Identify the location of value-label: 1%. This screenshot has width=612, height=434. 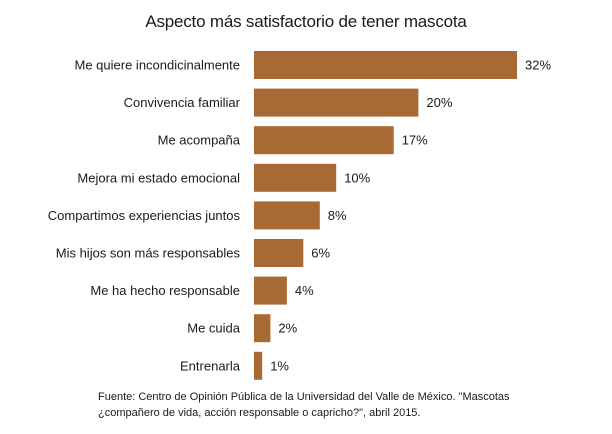
(279, 365).